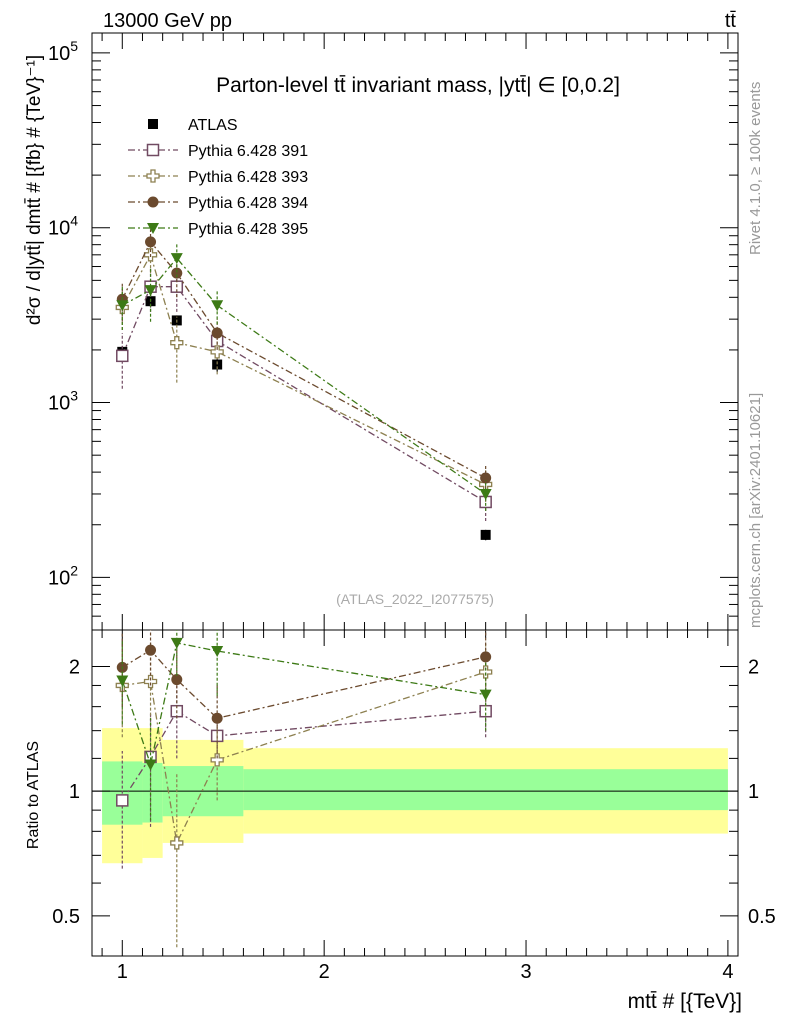  What do you see at coordinates (248, 151) in the screenshot?
I see `legend-label: Pythia 6.428 391` at bounding box center [248, 151].